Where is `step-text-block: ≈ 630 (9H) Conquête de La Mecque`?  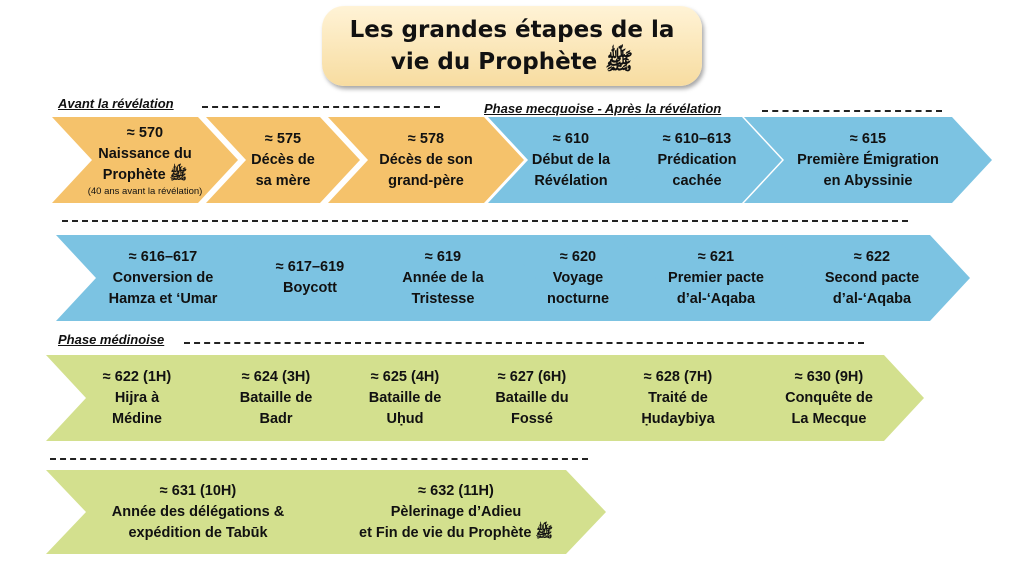 step-text-block: ≈ 630 (9H) Conquête de La Mecque is located at coordinates (829, 398).